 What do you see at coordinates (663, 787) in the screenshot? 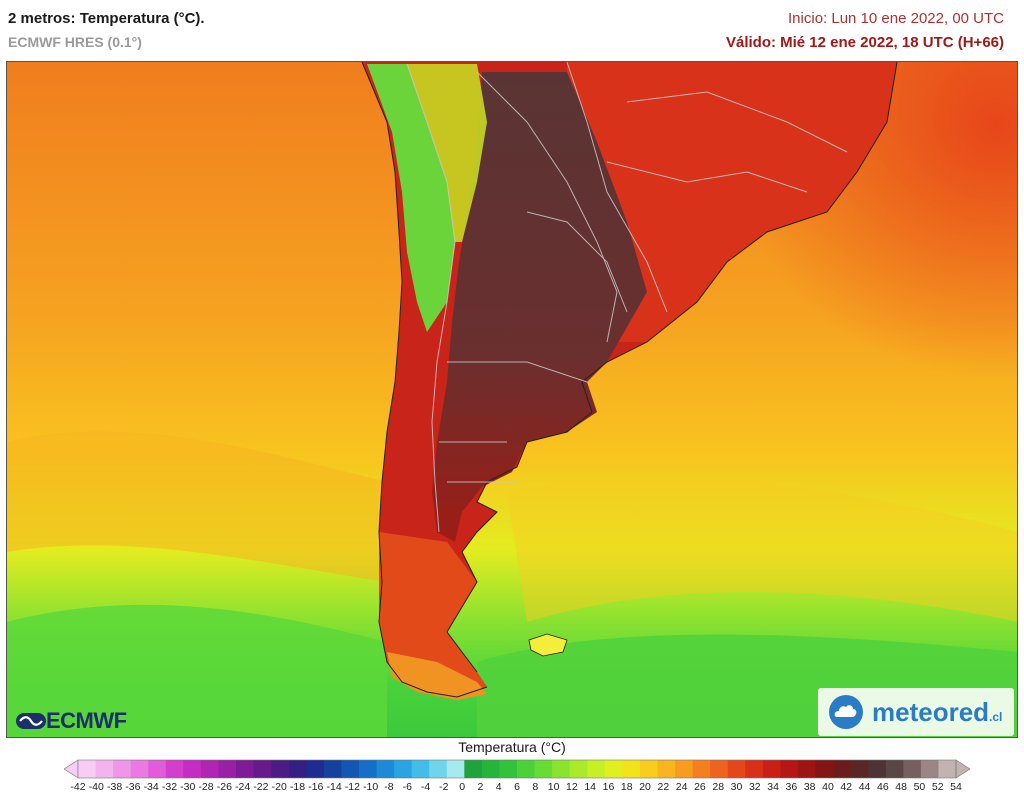
I see `colorbar-tick-label: 22` at bounding box center [663, 787].